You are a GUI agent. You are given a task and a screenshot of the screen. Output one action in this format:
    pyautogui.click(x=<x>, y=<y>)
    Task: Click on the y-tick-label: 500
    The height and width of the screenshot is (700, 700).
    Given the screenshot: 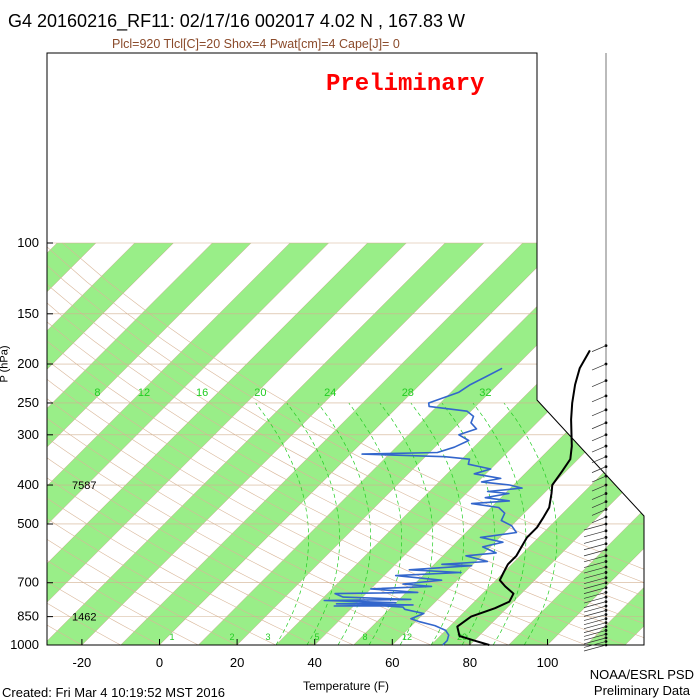 What is the action you would take?
    pyautogui.click(x=28, y=523)
    